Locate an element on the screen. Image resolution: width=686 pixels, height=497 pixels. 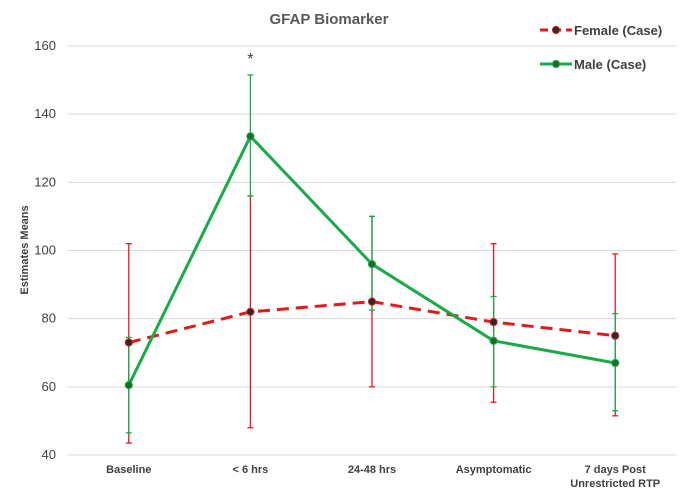
y-tick-label: 40 is located at coordinates (49, 454).